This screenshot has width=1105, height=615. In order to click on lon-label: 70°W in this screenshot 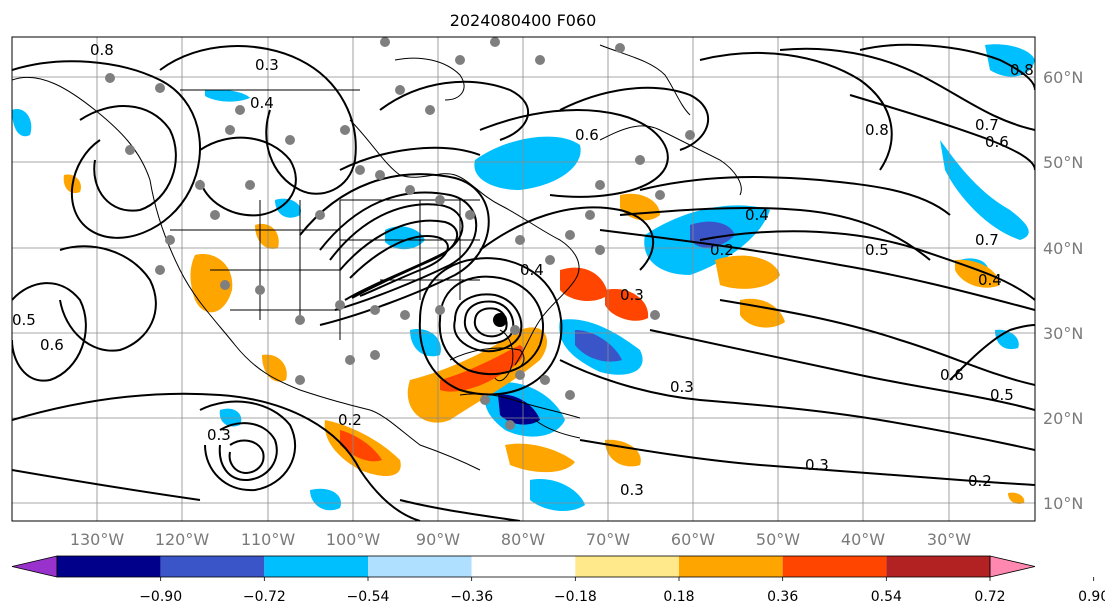, I will do `click(608, 539)`.